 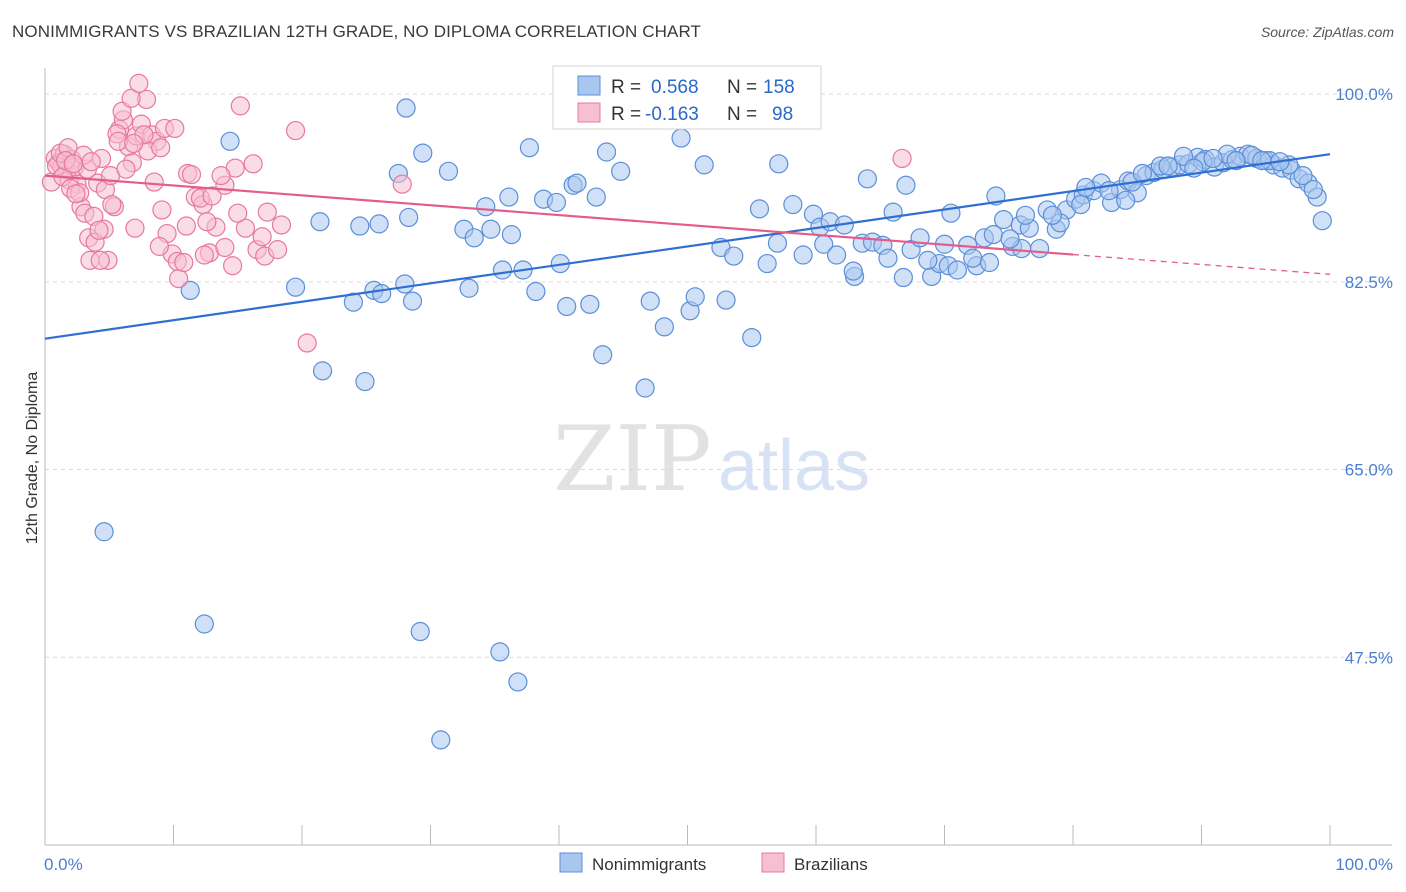 I want to click on y-axis-title: 12th Grade, No Diploma, so click(x=32, y=458).